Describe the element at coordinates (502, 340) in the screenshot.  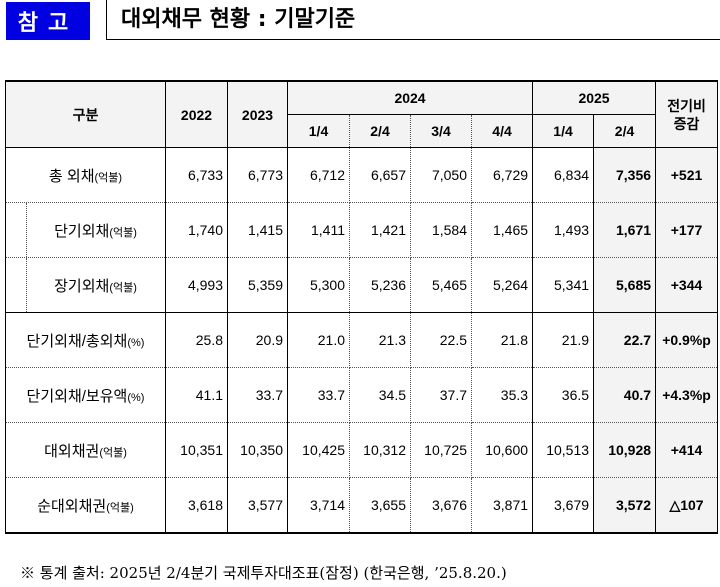
I see `value-cell: 21.8` at that location.